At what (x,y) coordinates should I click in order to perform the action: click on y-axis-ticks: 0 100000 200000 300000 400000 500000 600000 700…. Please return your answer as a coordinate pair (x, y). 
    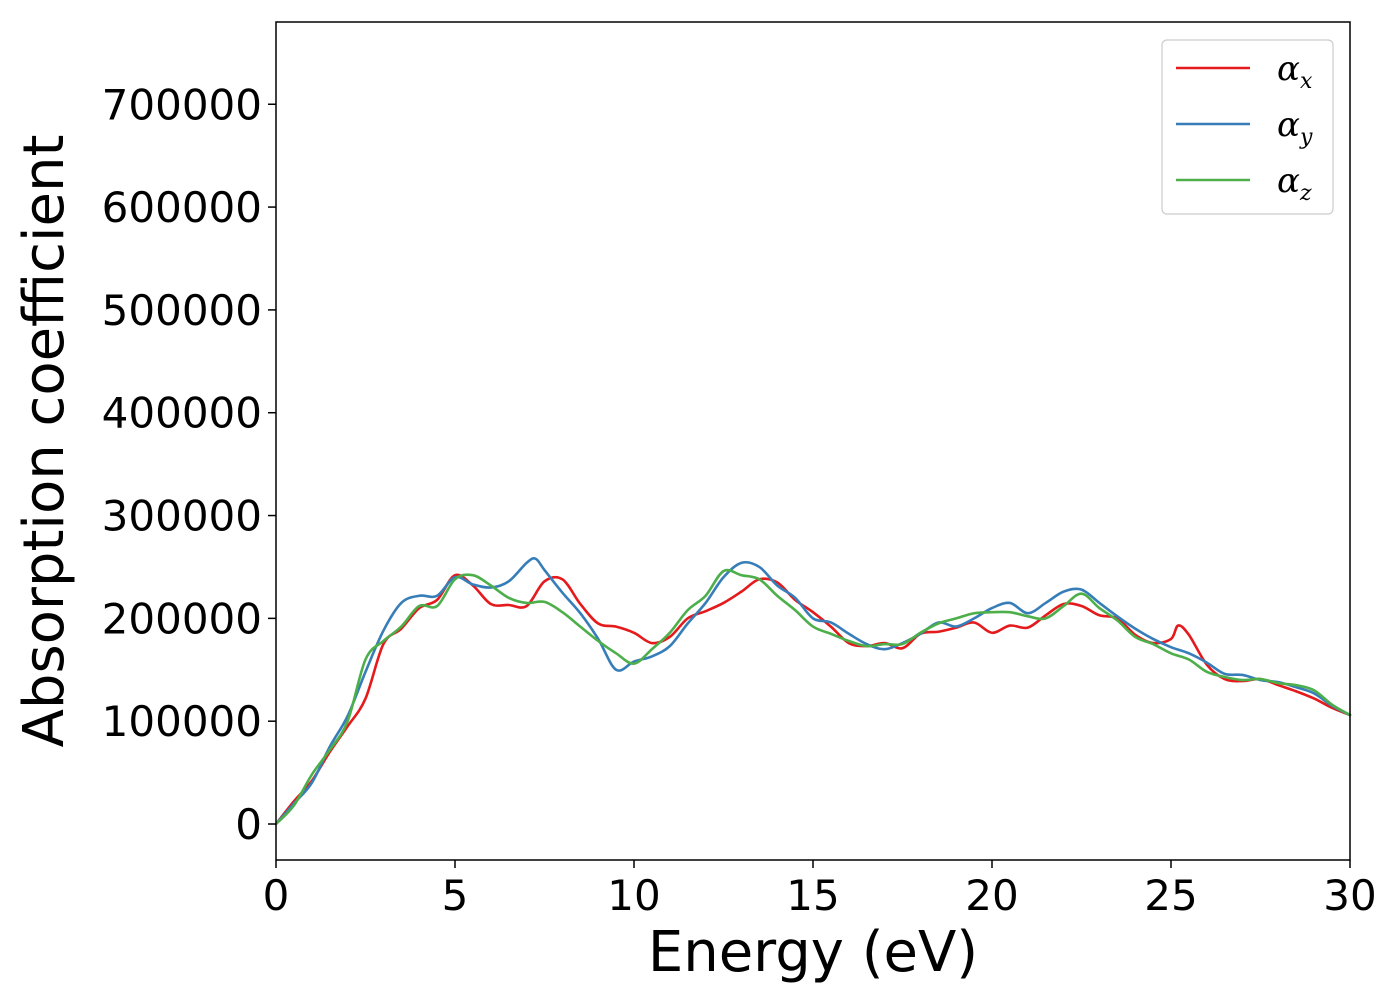
    Looking at the image, I should click on (189, 464).